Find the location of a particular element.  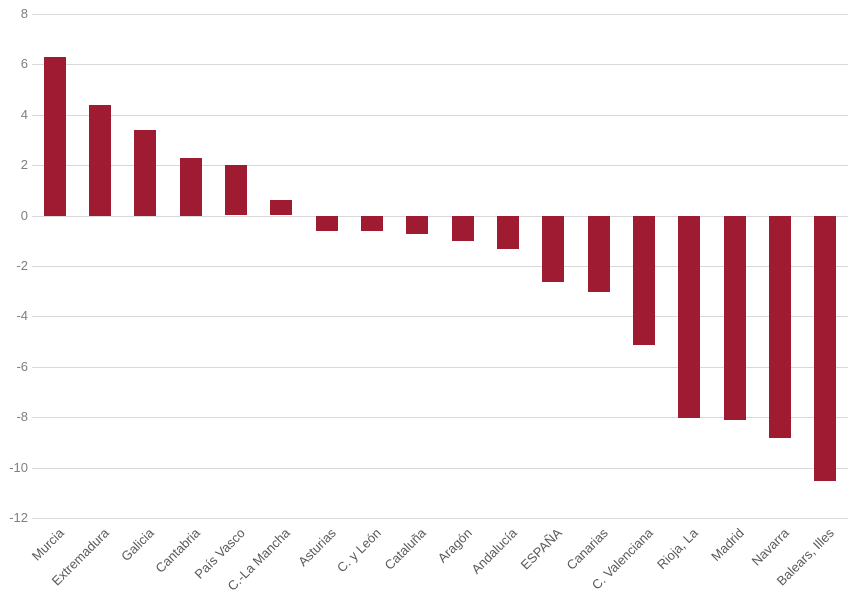

y-tick-label: -12 is located at coordinates (18, 517).